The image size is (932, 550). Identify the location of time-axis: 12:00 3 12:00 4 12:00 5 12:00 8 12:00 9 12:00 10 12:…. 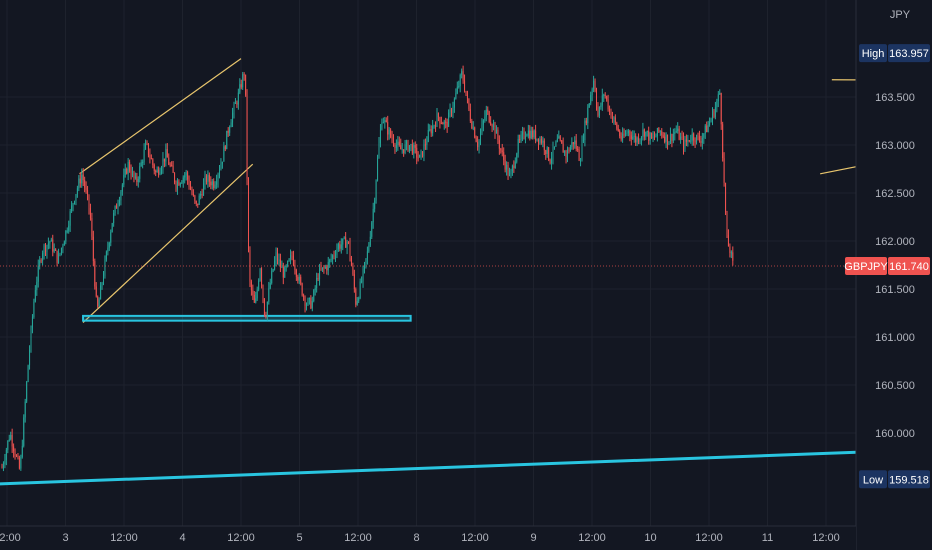
(428, 537).